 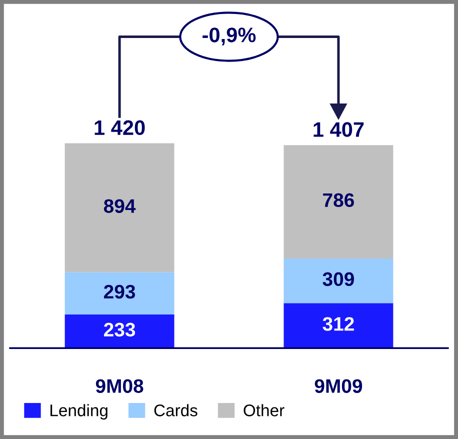 I want to click on data-label: 894, so click(x=120, y=206).